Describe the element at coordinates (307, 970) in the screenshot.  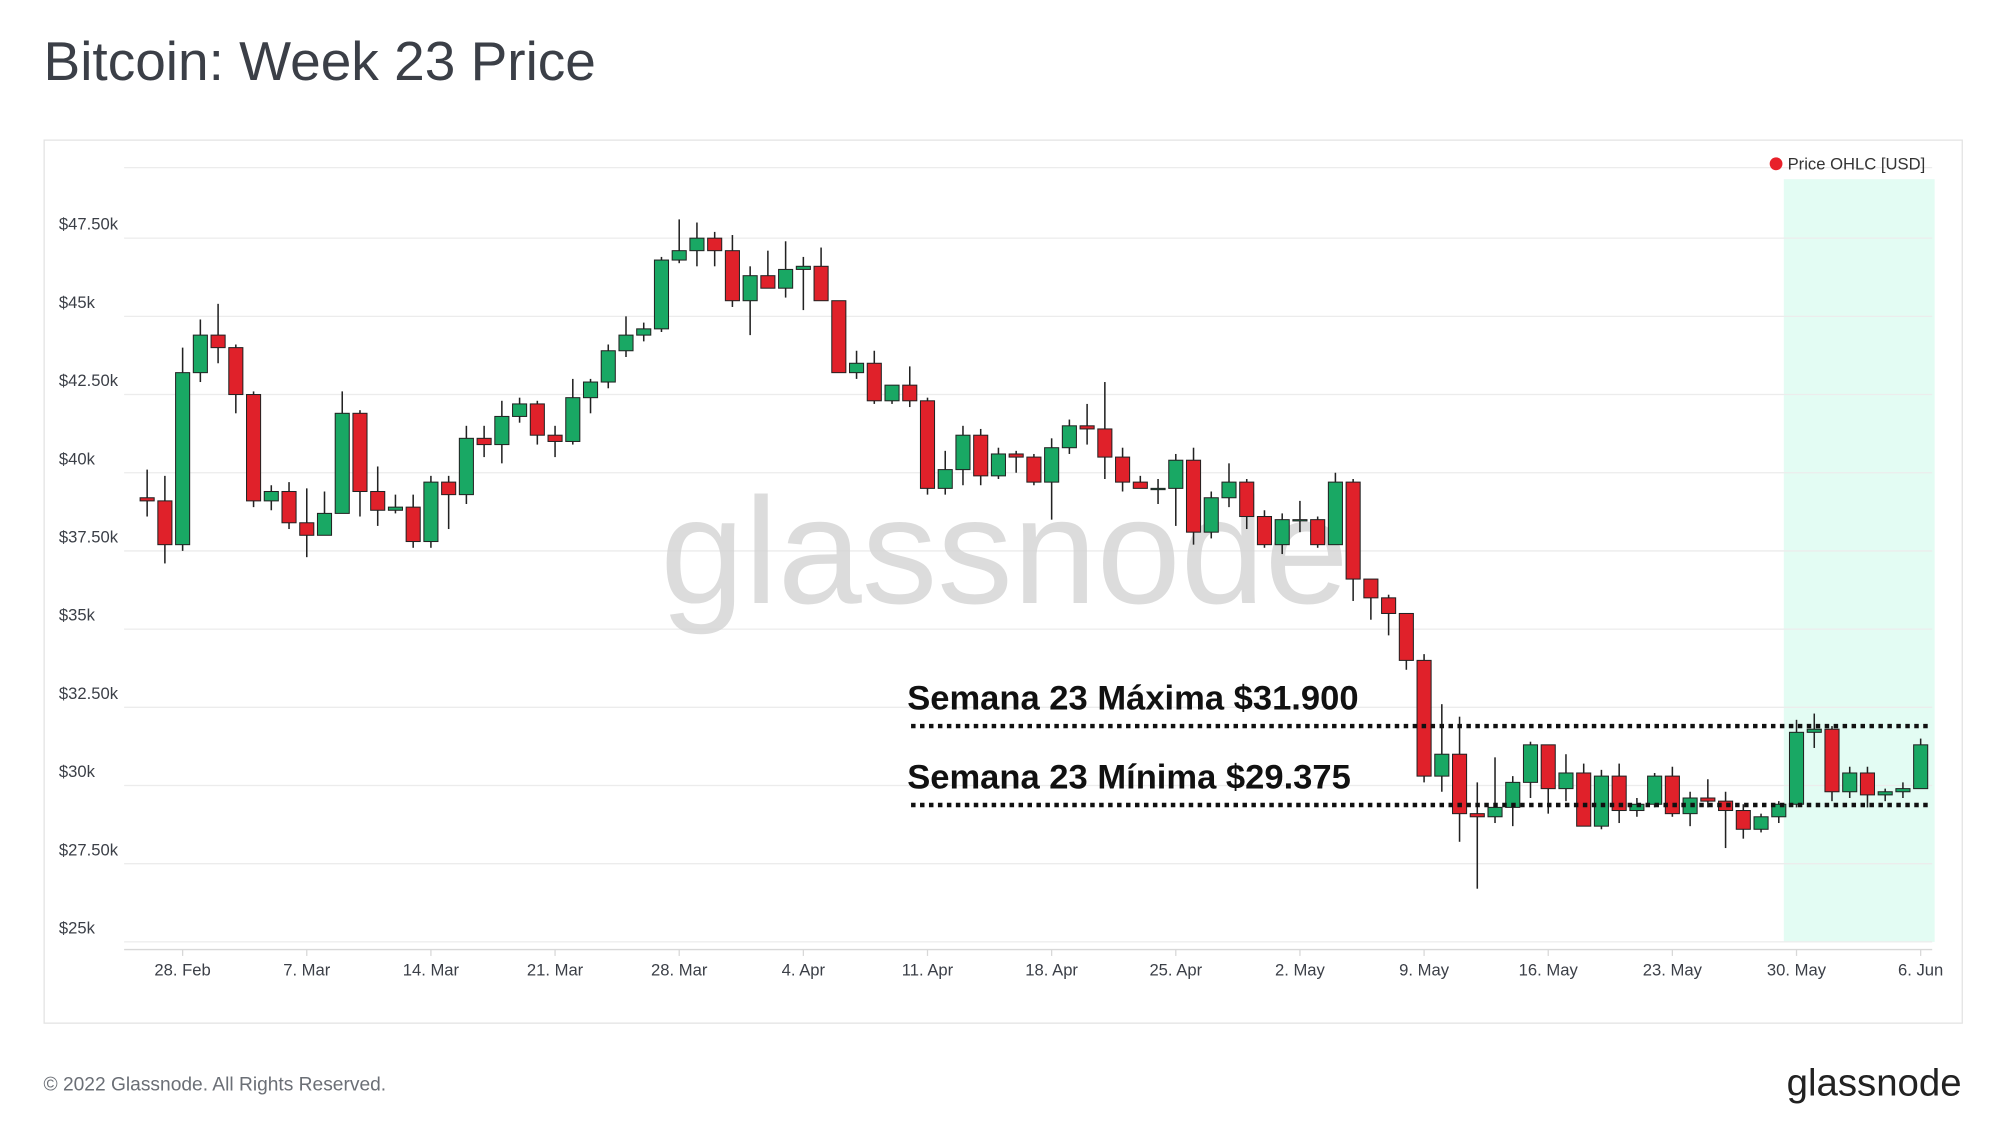
I see `x-tick-label: 7. Mar` at that location.